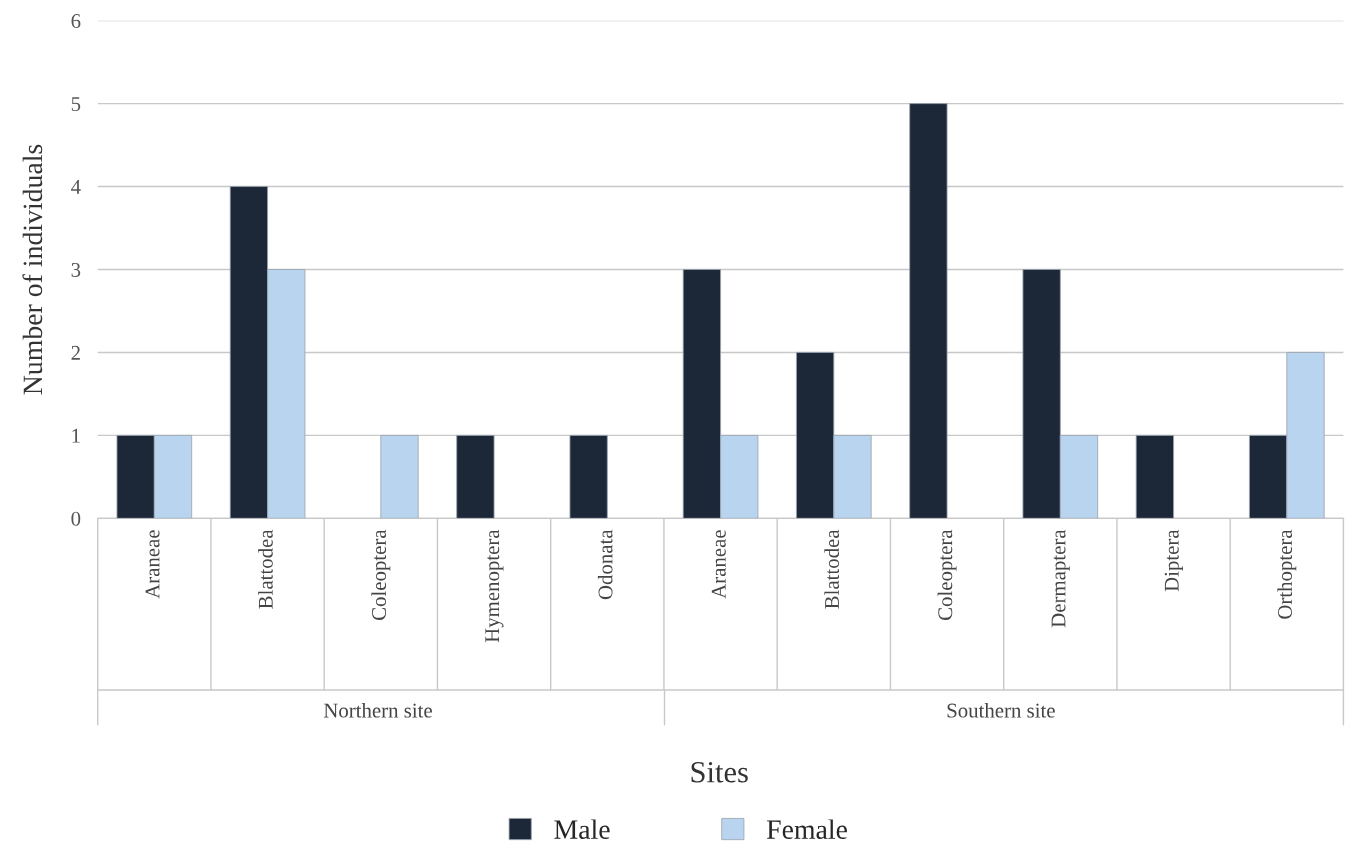  What do you see at coordinates (76, 104) in the screenshot?
I see `y-tick-label: 5` at bounding box center [76, 104].